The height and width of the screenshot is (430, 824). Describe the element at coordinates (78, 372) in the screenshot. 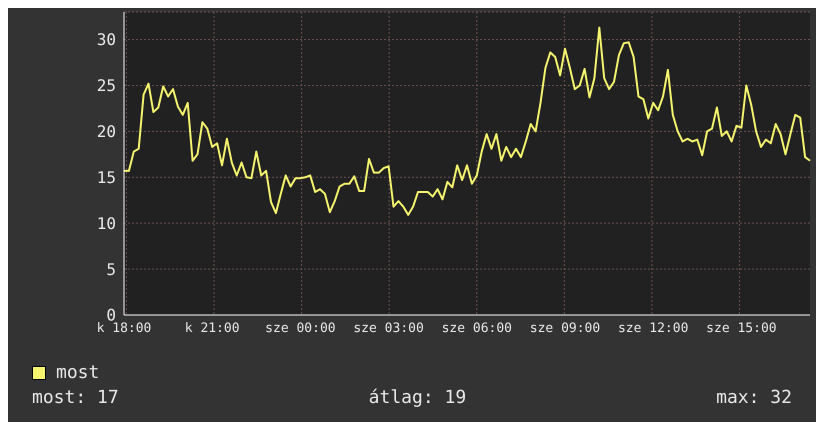

I see `legend-label: most` at that location.